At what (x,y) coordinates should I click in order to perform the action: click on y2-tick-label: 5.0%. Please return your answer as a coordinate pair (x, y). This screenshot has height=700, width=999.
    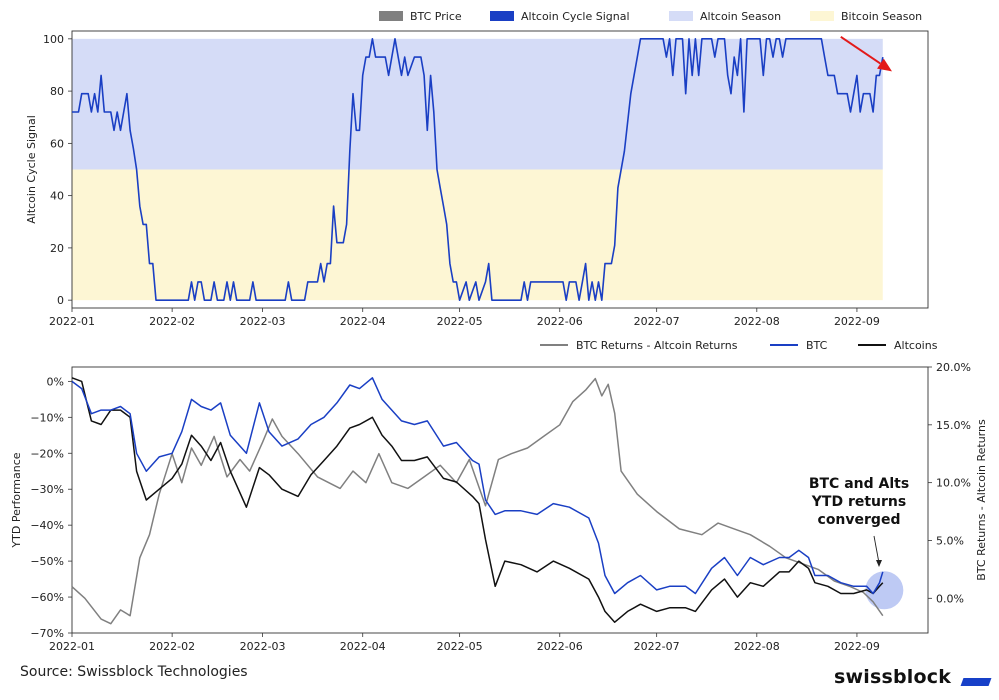
    Looking at the image, I should click on (950, 540).